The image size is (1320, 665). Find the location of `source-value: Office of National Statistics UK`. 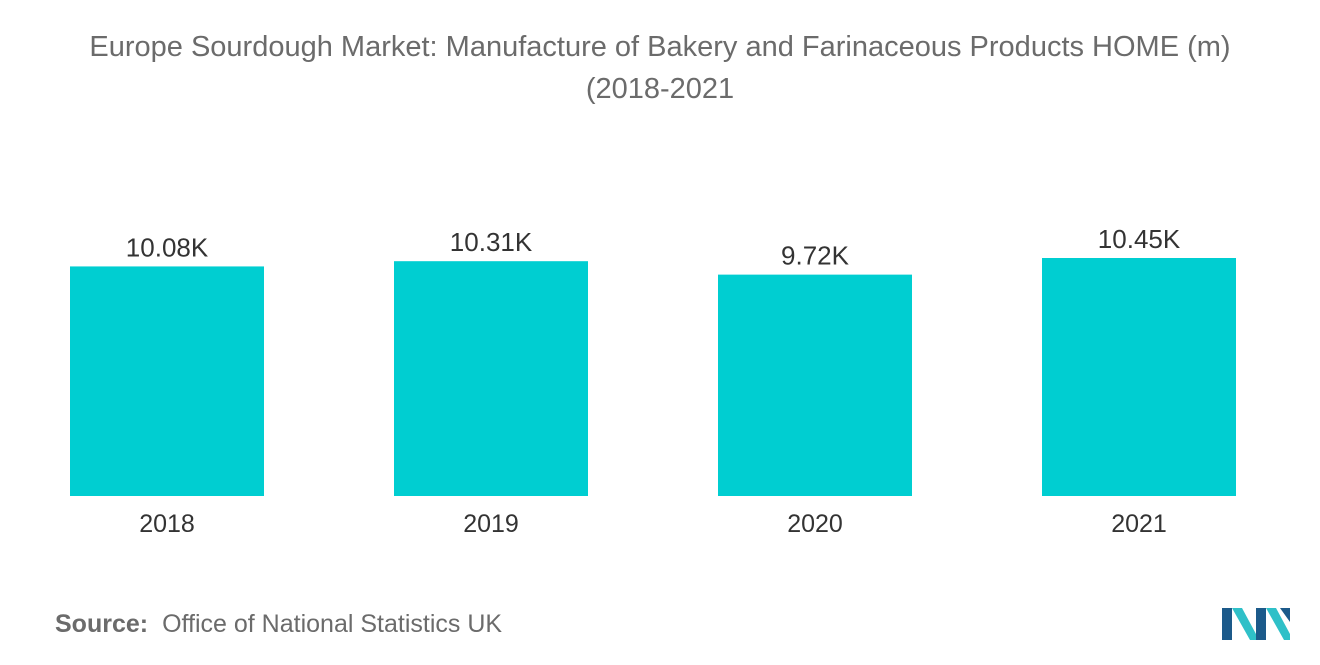

source-value: Office of National Statistics UK is located at coordinates (332, 624).